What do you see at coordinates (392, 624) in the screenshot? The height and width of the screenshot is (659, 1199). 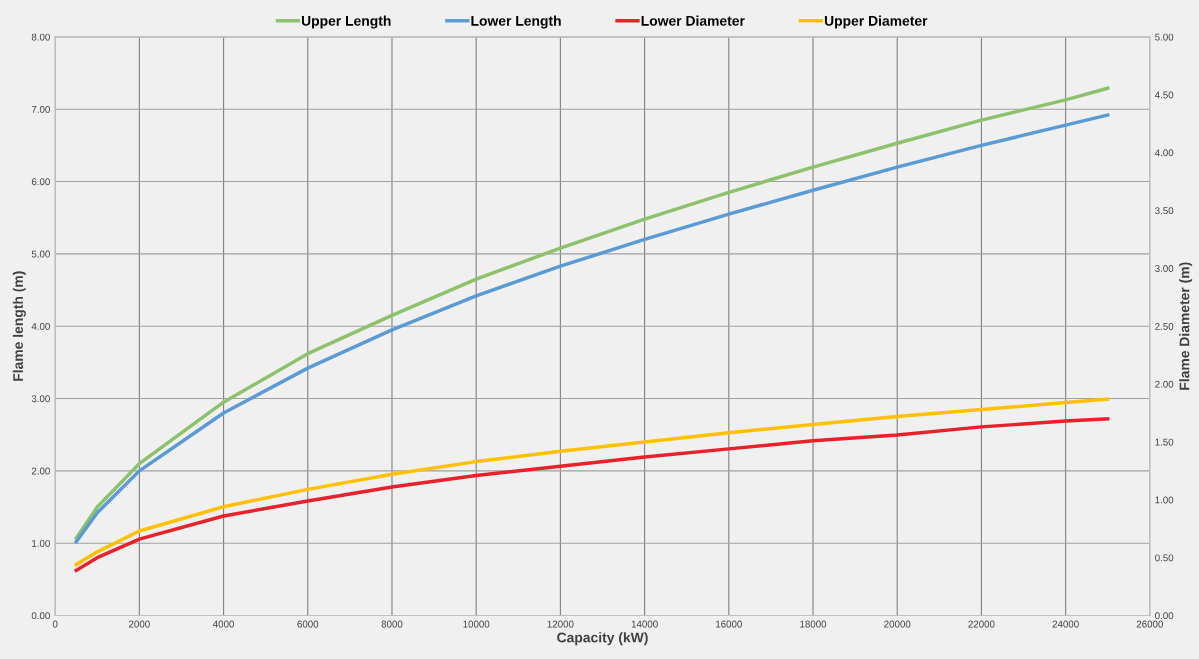 I see `x-tick-label: 8000` at bounding box center [392, 624].